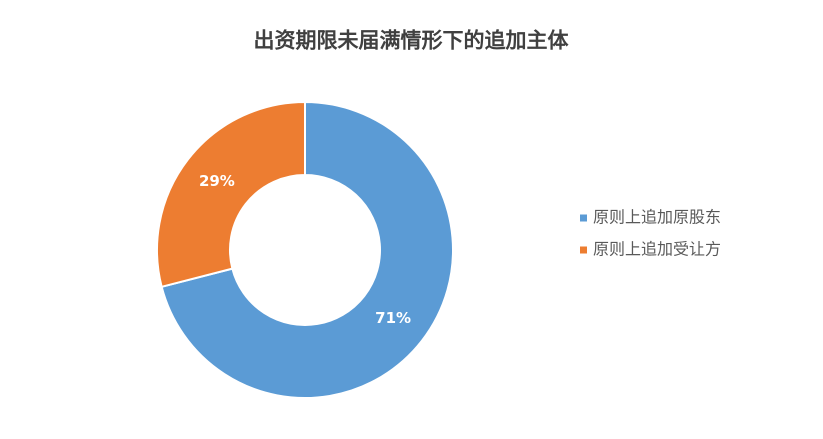 The height and width of the screenshot is (439, 823). Describe the element at coordinates (231, 194) in the screenshot. I see `donut-slice` at that location.